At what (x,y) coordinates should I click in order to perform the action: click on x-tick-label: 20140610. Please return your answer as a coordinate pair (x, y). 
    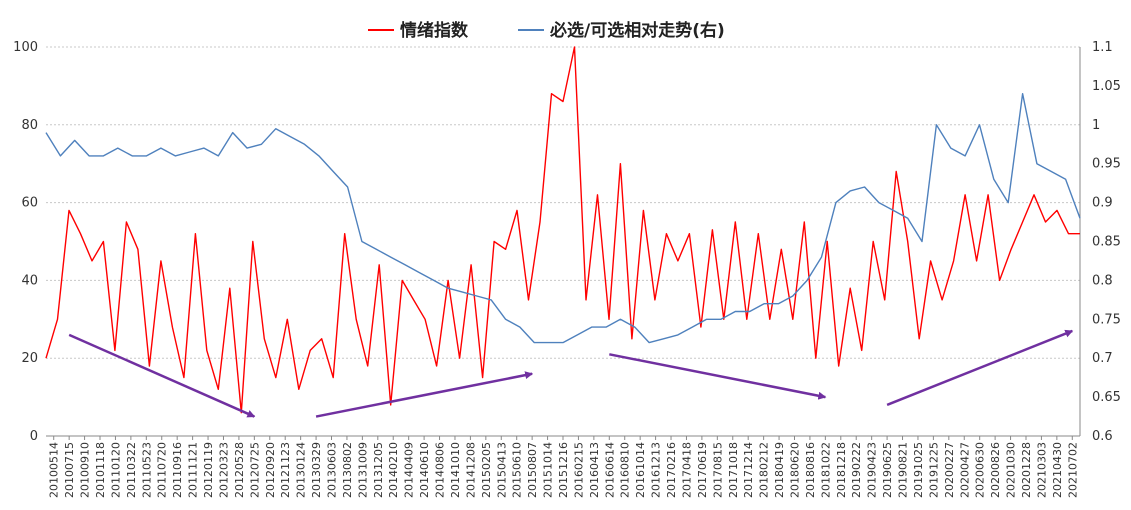
    Looking at the image, I should click on (424, 470).